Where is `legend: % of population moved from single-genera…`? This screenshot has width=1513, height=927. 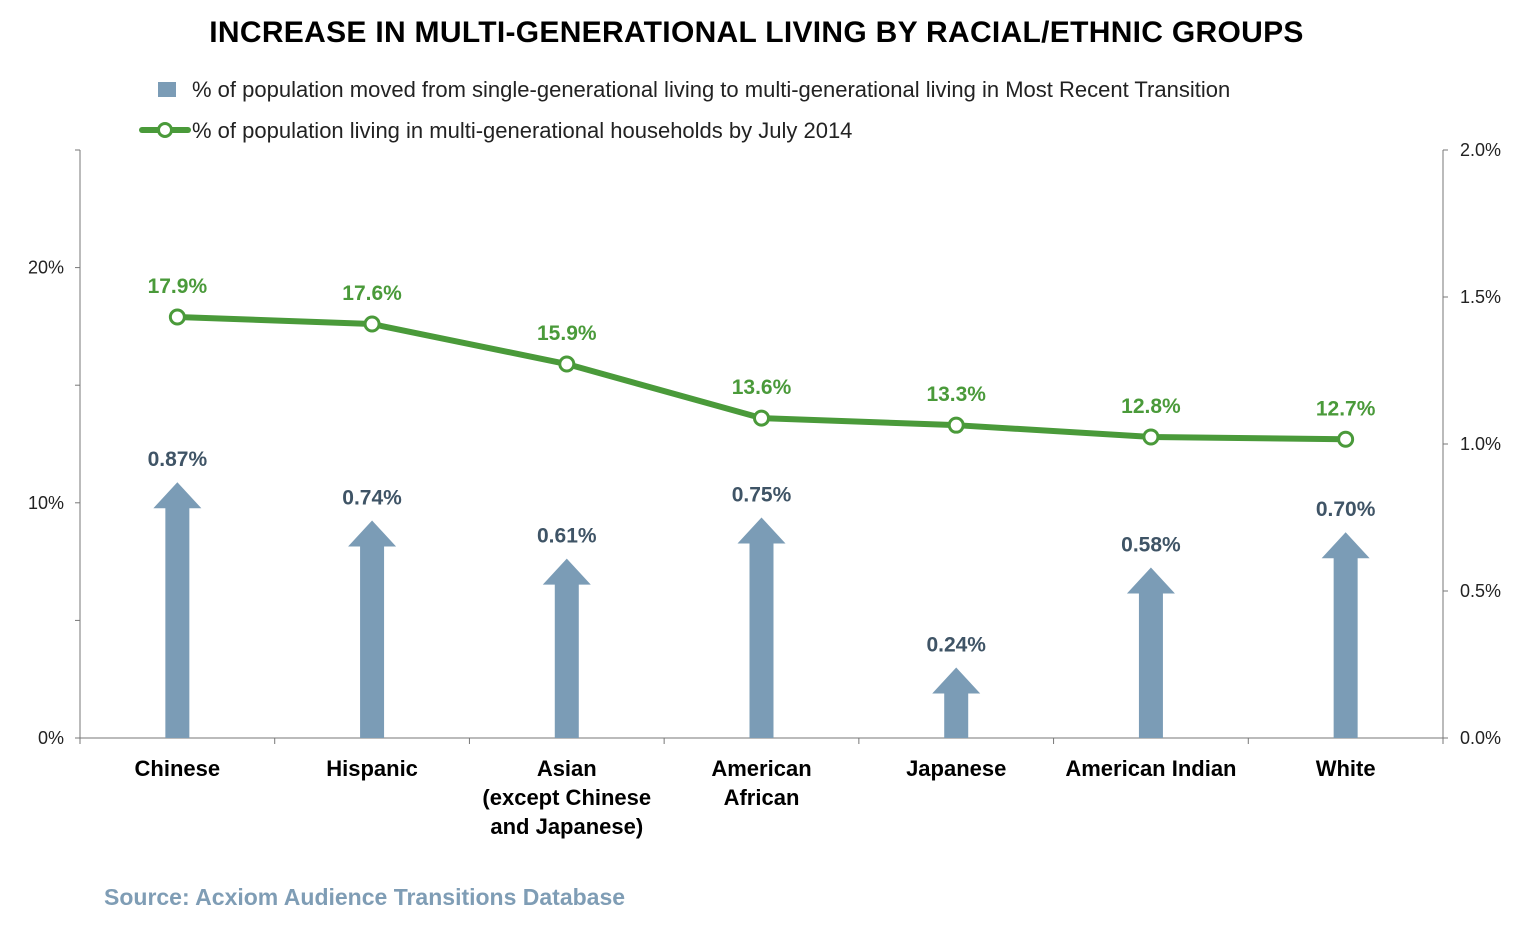 legend: % of population moved from single-genera… is located at coordinates (684, 110).